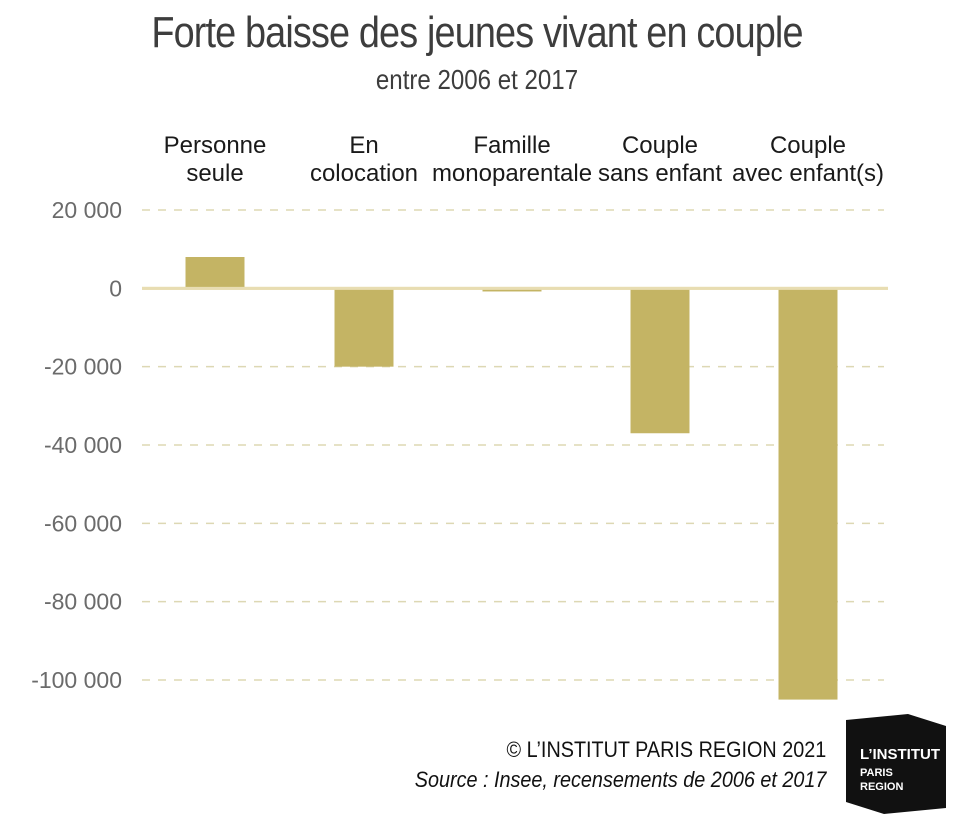 This screenshot has width=954, height=817. What do you see at coordinates (364, 173) in the screenshot?
I see `category-label-line: colocation` at bounding box center [364, 173].